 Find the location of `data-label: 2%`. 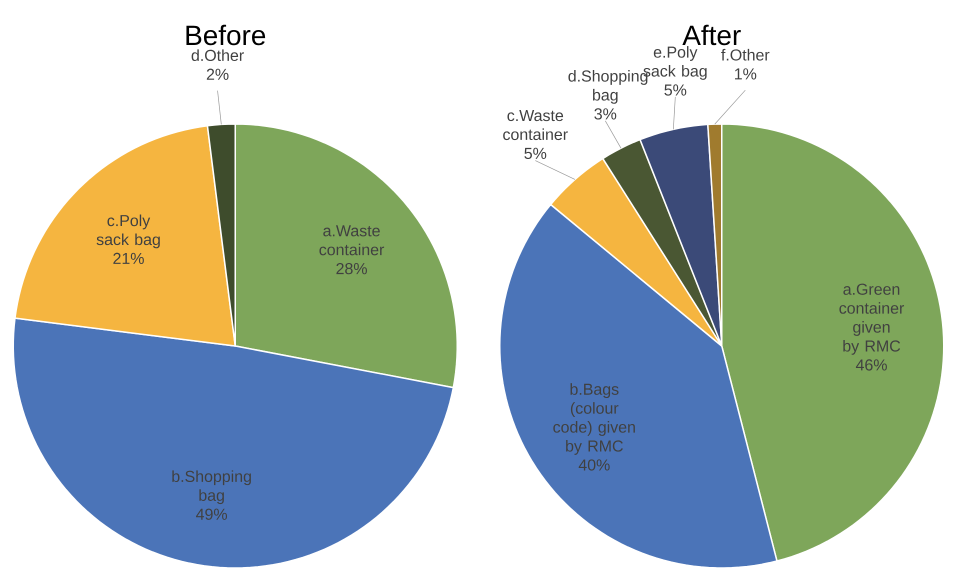

data-label: 2% is located at coordinates (217, 74).